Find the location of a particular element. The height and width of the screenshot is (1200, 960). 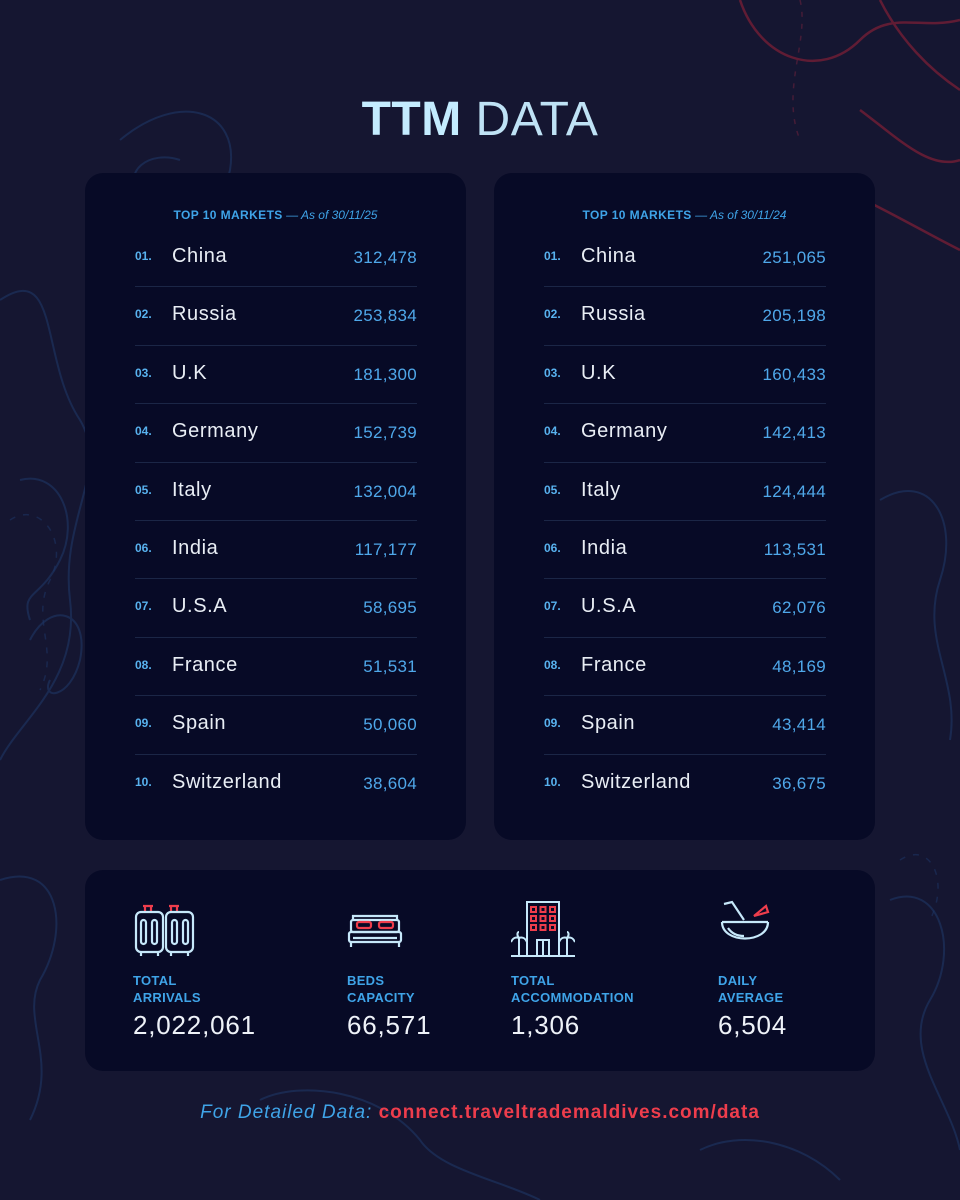

arrivals-value: 205,198 is located at coordinates (794, 316).